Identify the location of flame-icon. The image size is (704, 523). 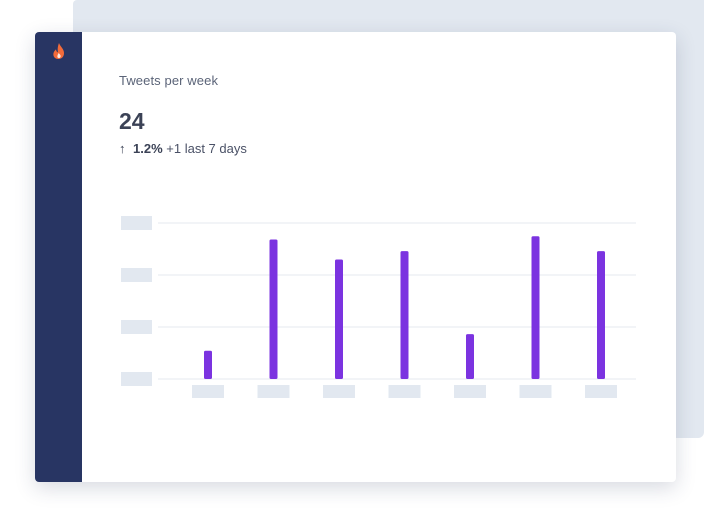
(59, 53).